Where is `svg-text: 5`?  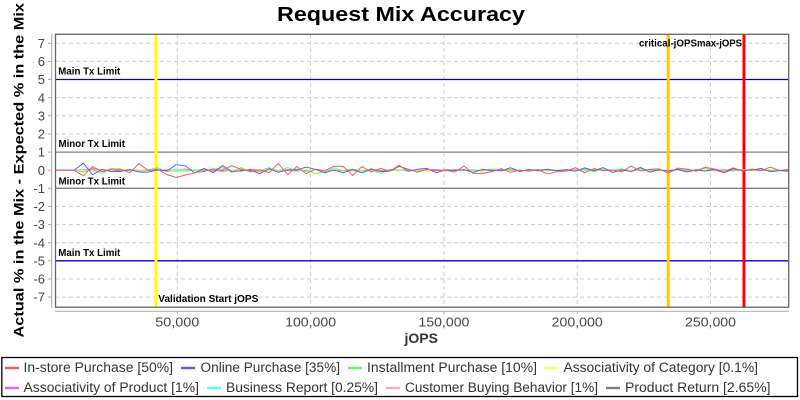 svg-text: 5 is located at coordinates (41, 79).